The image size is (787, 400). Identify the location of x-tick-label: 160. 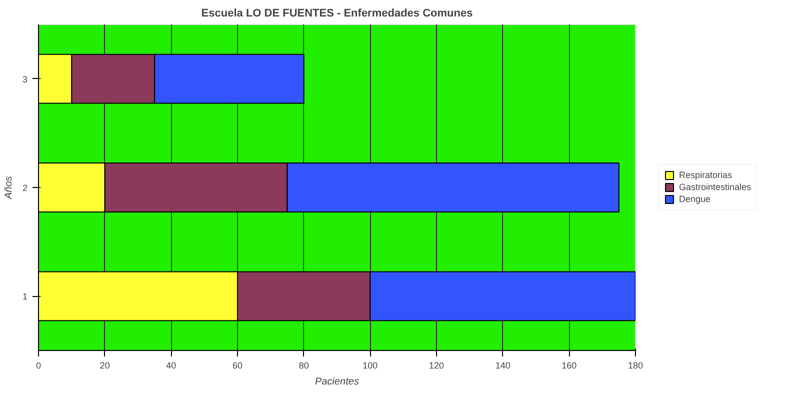
(569, 365).